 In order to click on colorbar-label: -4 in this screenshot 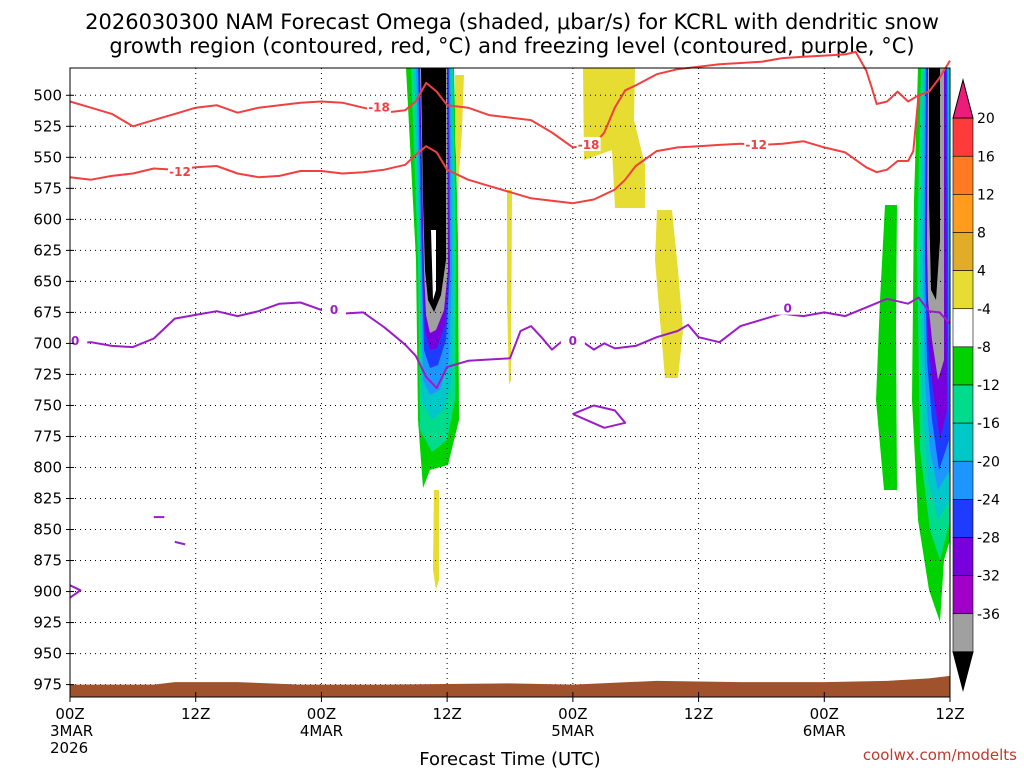, I will do `click(984, 310)`.